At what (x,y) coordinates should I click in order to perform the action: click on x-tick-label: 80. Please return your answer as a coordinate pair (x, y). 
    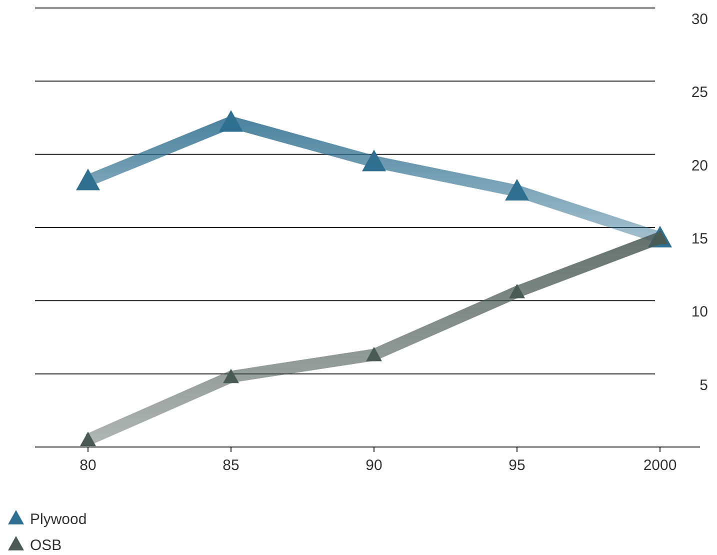
    Looking at the image, I should click on (88, 465).